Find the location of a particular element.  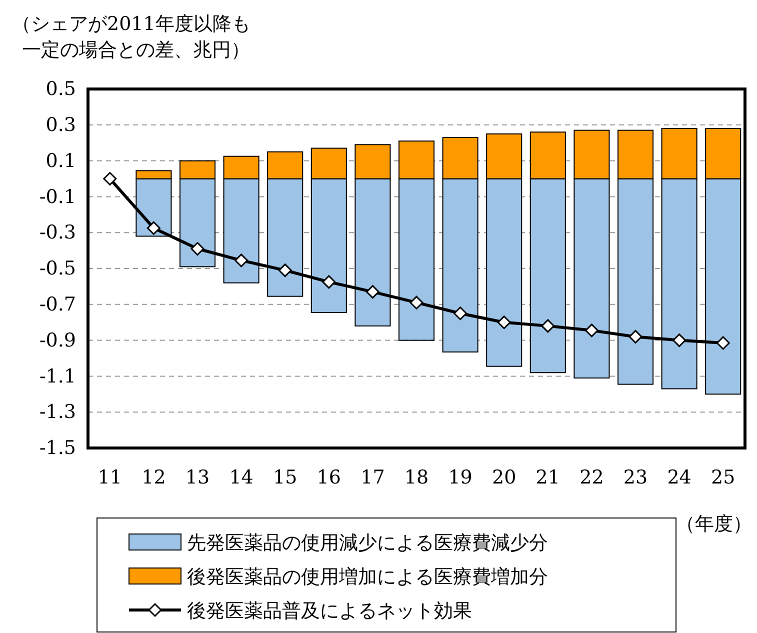

y-tick-label: 0.3 is located at coordinates (61, 125).